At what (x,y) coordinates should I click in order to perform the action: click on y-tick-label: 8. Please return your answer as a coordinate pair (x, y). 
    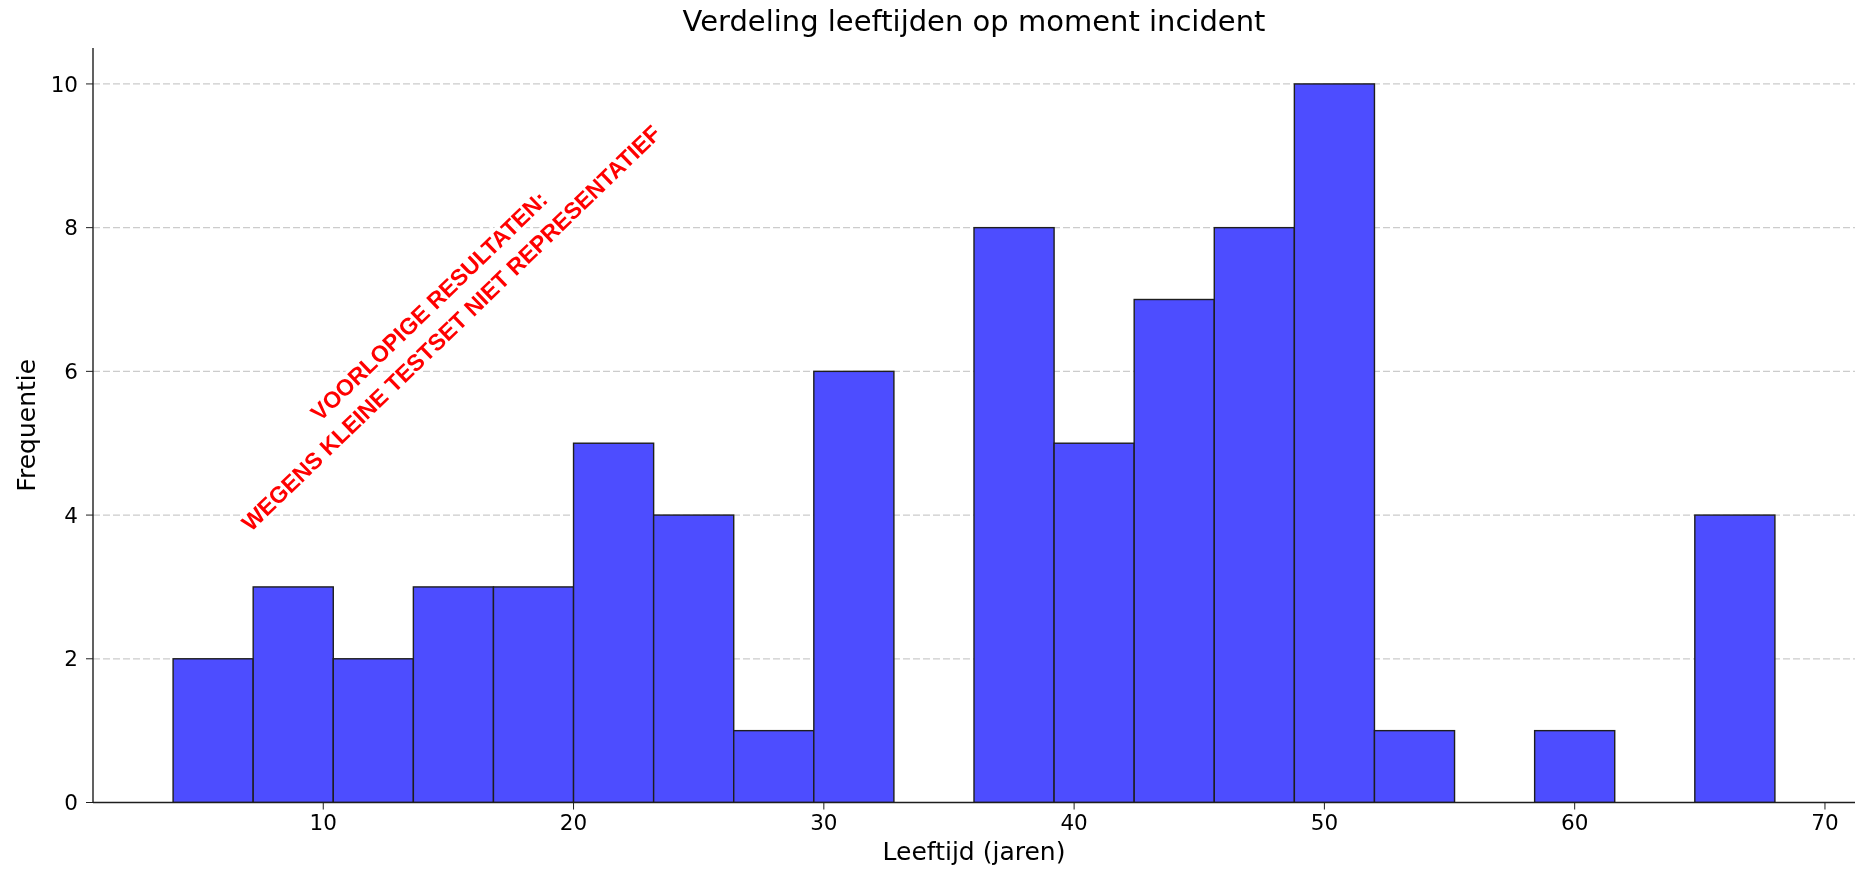
    Looking at the image, I should click on (71, 228).